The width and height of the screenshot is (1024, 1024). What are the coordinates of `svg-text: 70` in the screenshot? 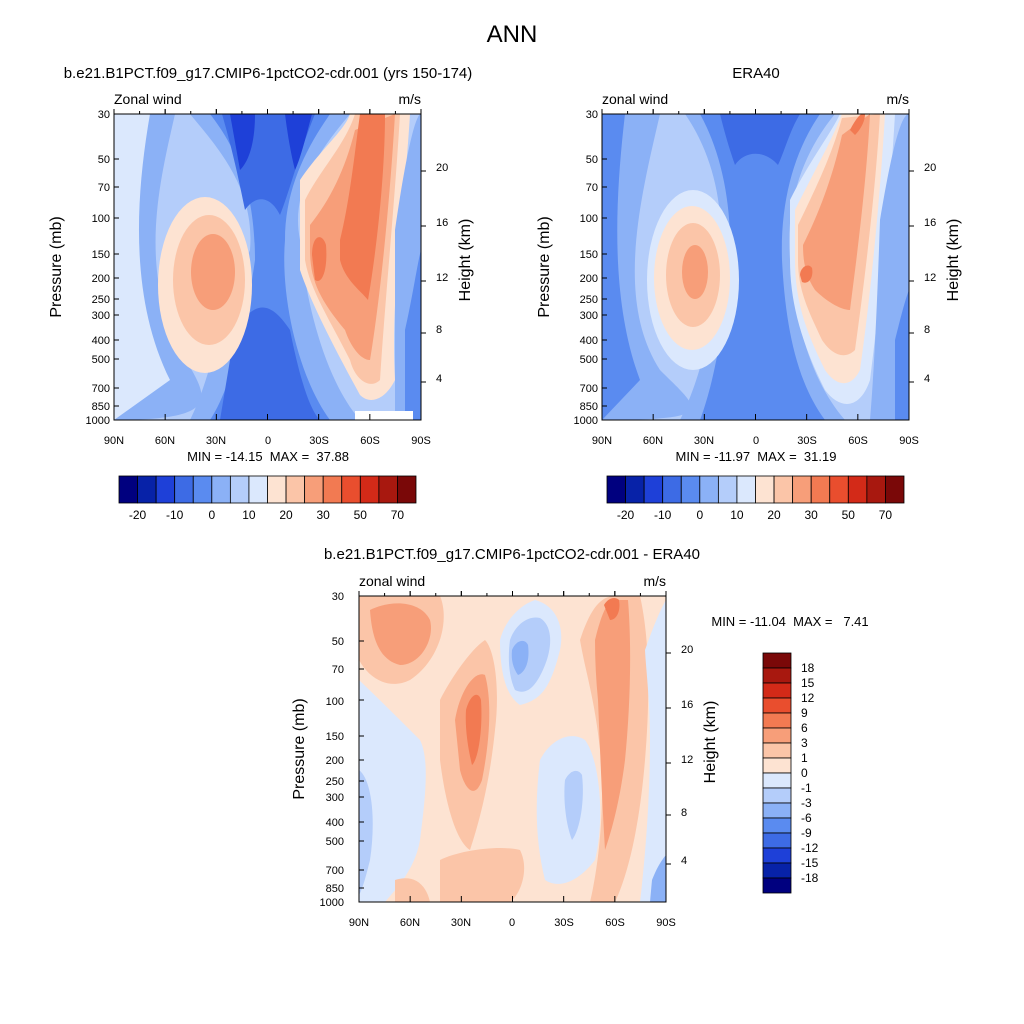 It's located at (104, 188).